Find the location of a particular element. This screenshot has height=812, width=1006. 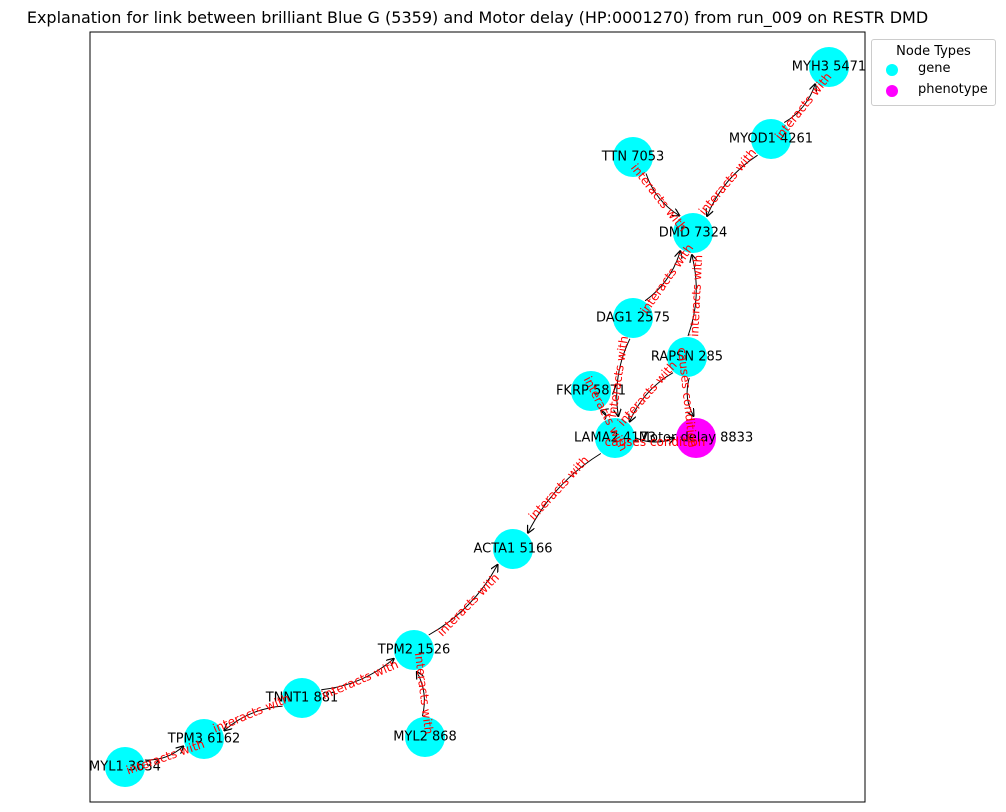

node-ttn is located at coordinates (633, 157).